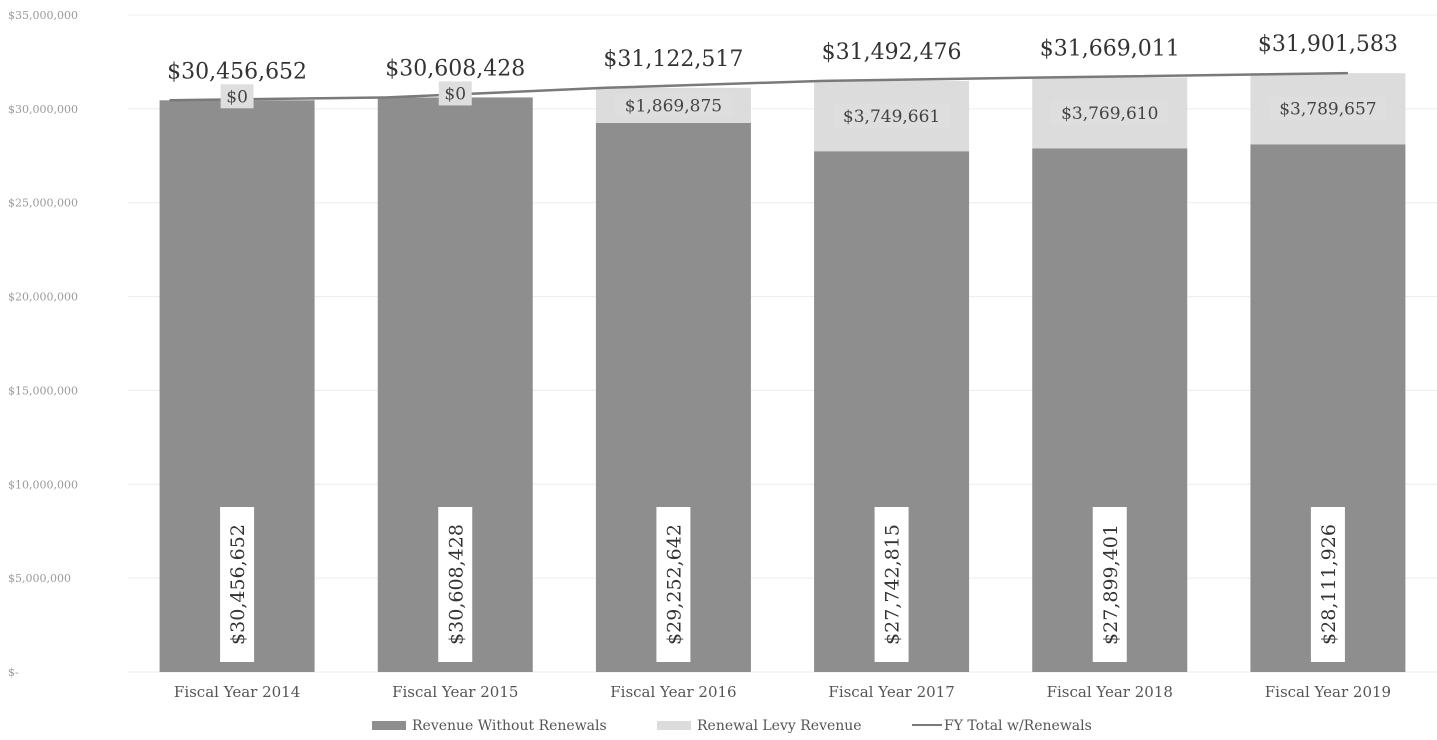 The height and width of the screenshot is (740, 1437). Describe the element at coordinates (673, 59) in the screenshot. I see `total-data-label: $31,122,517` at that location.